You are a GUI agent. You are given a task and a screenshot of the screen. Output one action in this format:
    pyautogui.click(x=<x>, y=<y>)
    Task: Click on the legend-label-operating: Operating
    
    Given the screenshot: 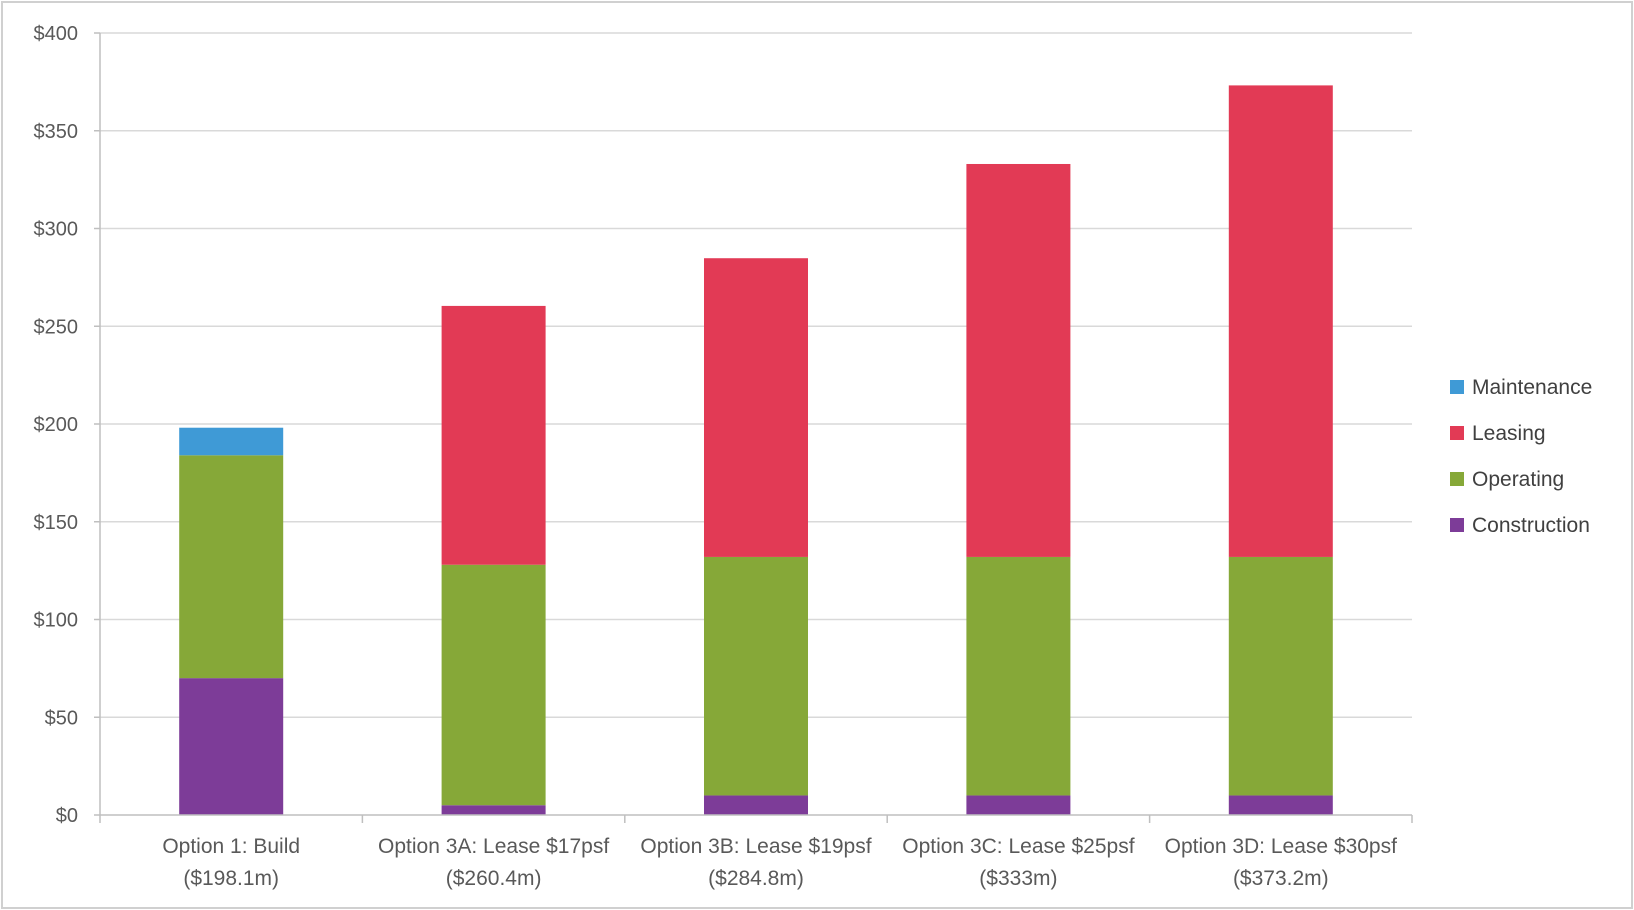 What is the action you would take?
    pyautogui.click(x=1518, y=479)
    